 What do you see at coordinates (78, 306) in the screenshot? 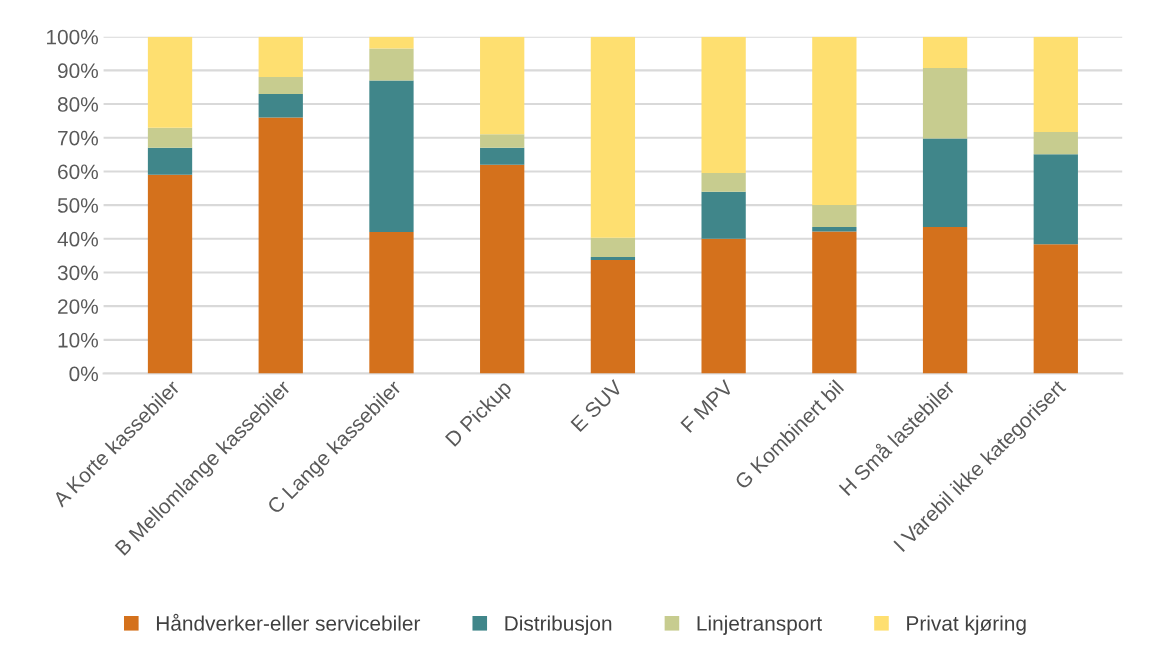
I see `y-tick-label: 20%` at bounding box center [78, 306].